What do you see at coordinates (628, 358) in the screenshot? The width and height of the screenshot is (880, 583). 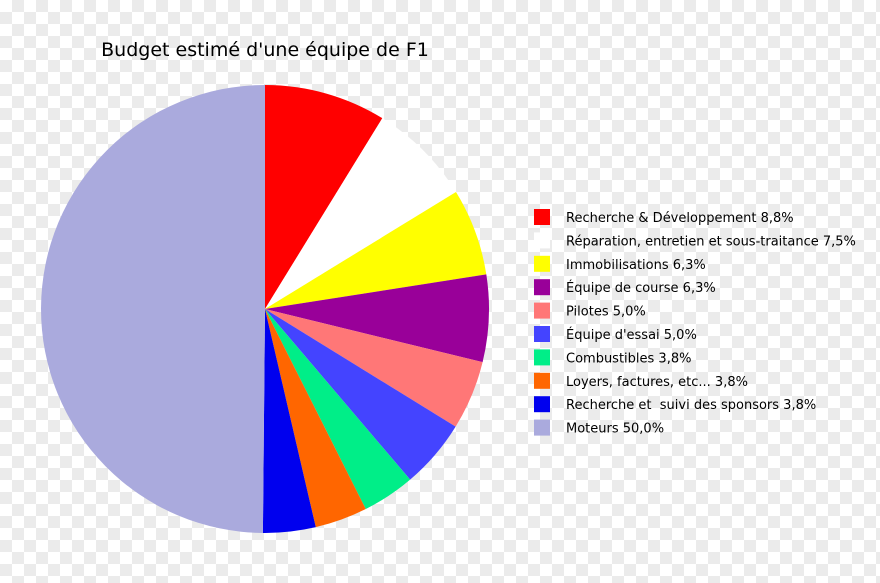 I see `legend-label-7: Combustibles 3,8%` at bounding box center [628, 358].